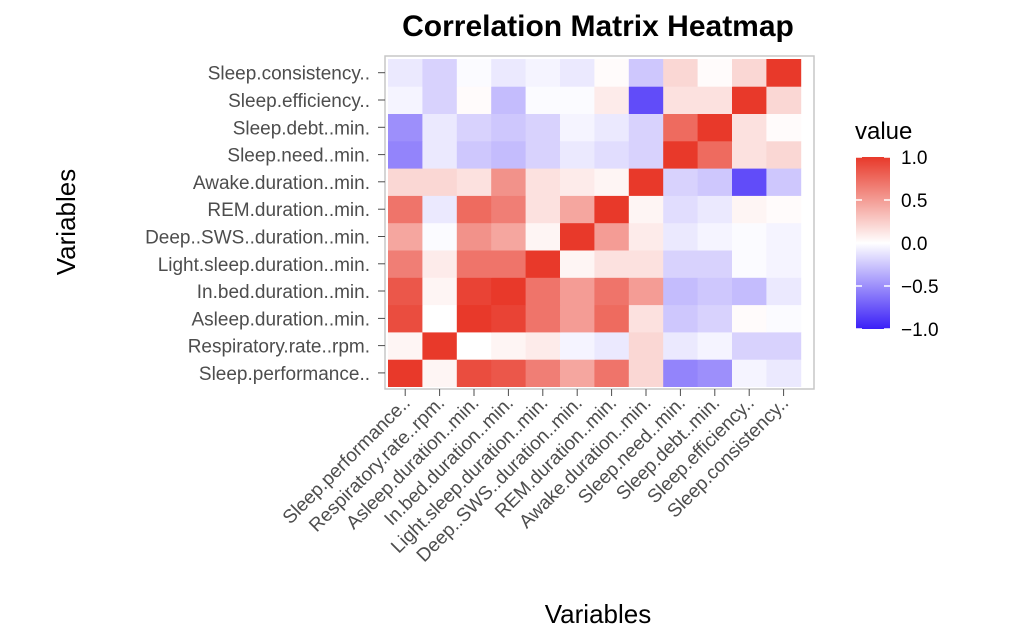 This screenshot has height=640, width=1032. Describe the element at coordinates (264, 265) in the screenshot. I see `y-tick-label: Light.sleep.duration..min.` at that location.